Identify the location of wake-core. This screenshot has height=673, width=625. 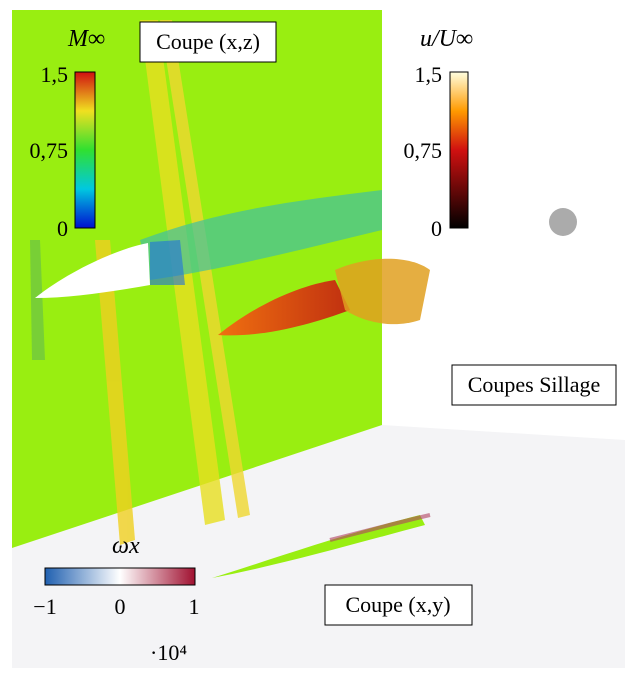
(167, 262).